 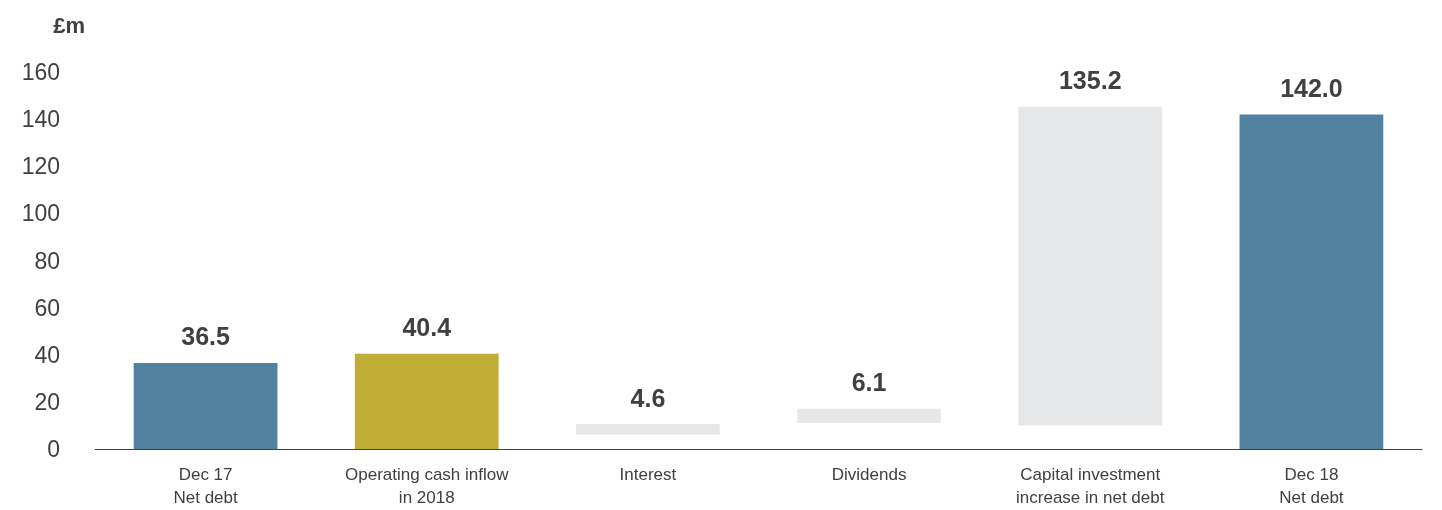 I want to click on y-tick-label: 120, so click(x=40, y=166).